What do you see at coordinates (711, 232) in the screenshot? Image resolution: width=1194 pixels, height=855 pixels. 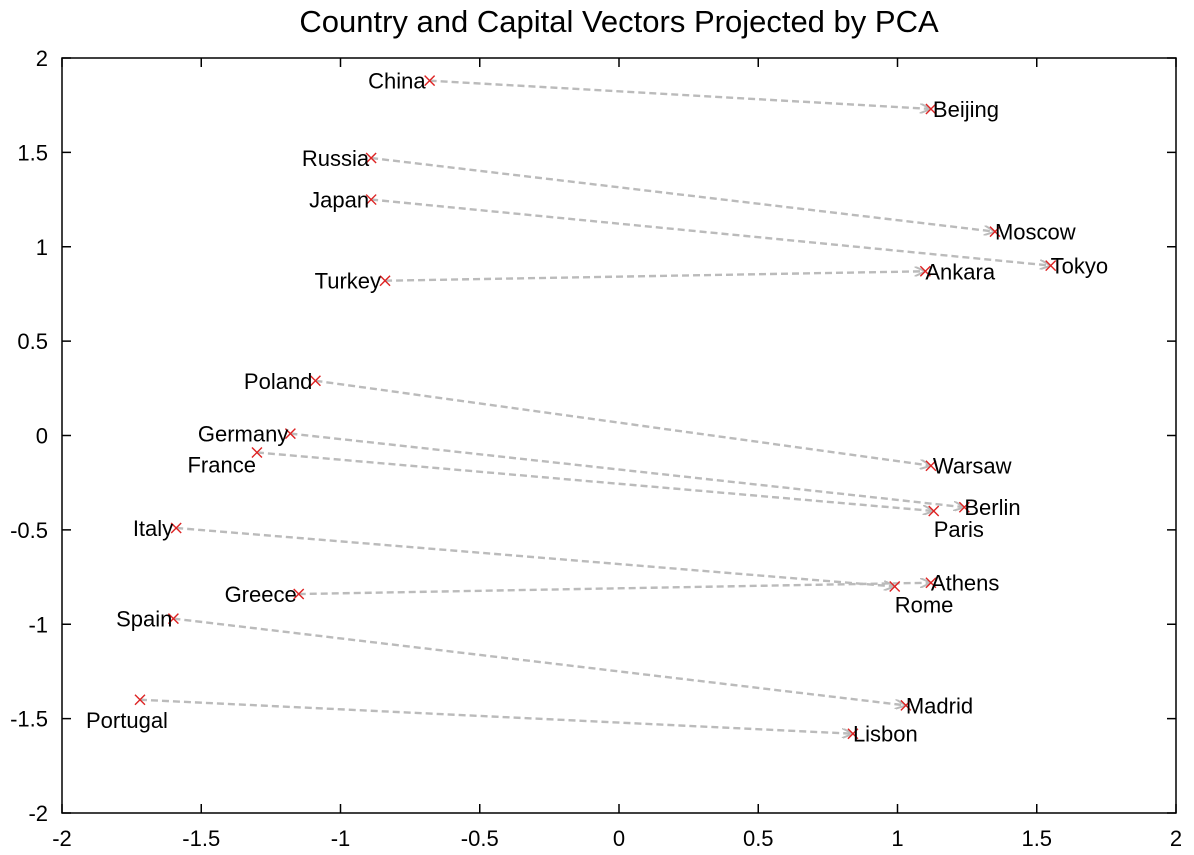 I see `arrow-japan-tokyo` at bounding box center [711, 232].